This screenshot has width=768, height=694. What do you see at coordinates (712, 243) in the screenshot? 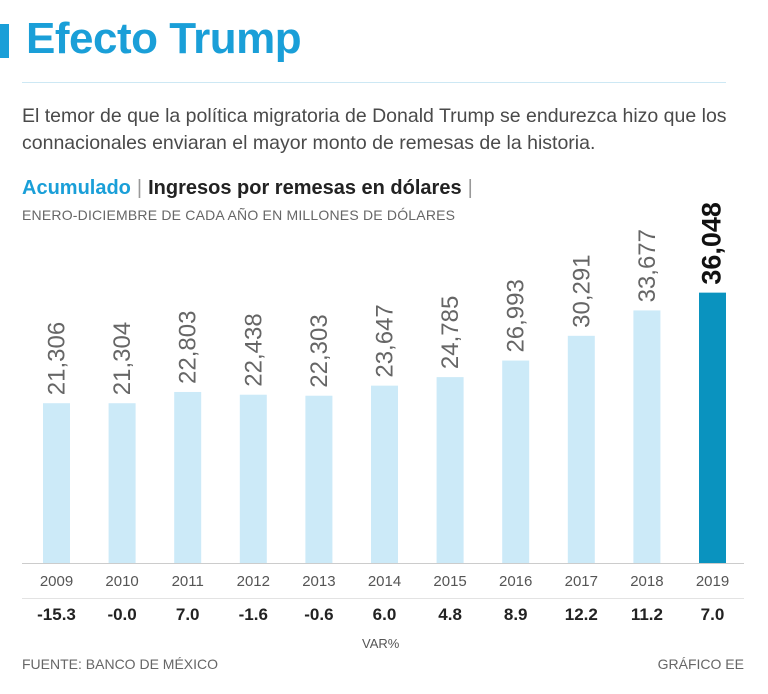
I see `value-label-2019: 36,048` at bounding box center [712, 243].